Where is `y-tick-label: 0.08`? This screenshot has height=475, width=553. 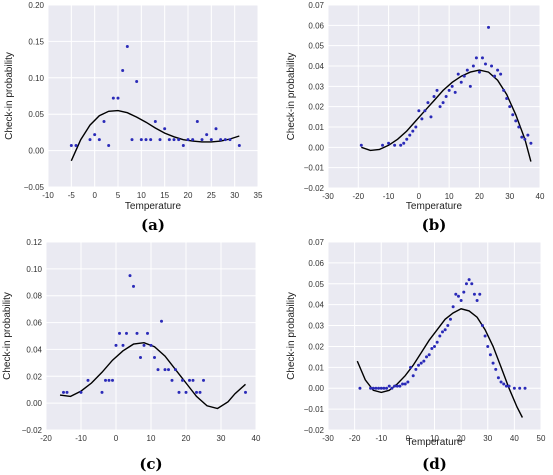 y-tick-label: 0.08 is located at coordinates (34, 296).